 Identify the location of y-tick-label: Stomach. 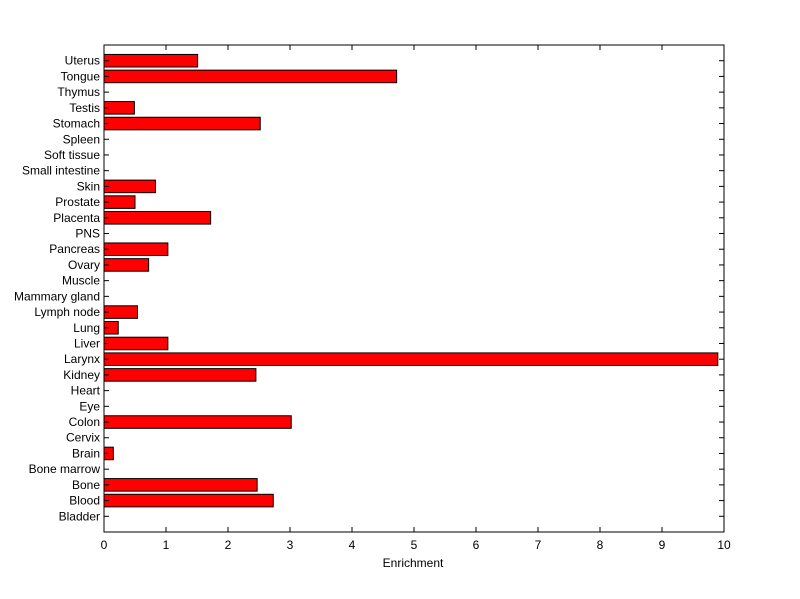
(76, 124).